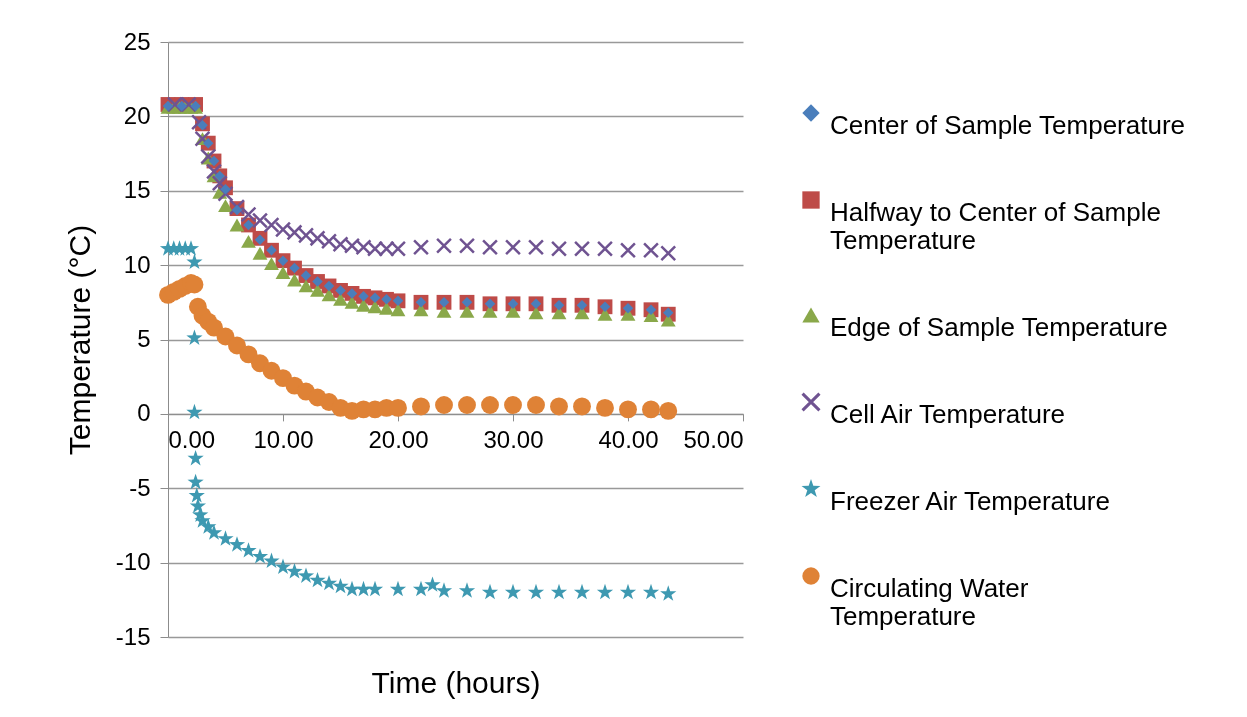 The height and width of the screenshot is (717, 1247). I want to click on legend-label: Edge of Sample Temperature, so click(999, 327).